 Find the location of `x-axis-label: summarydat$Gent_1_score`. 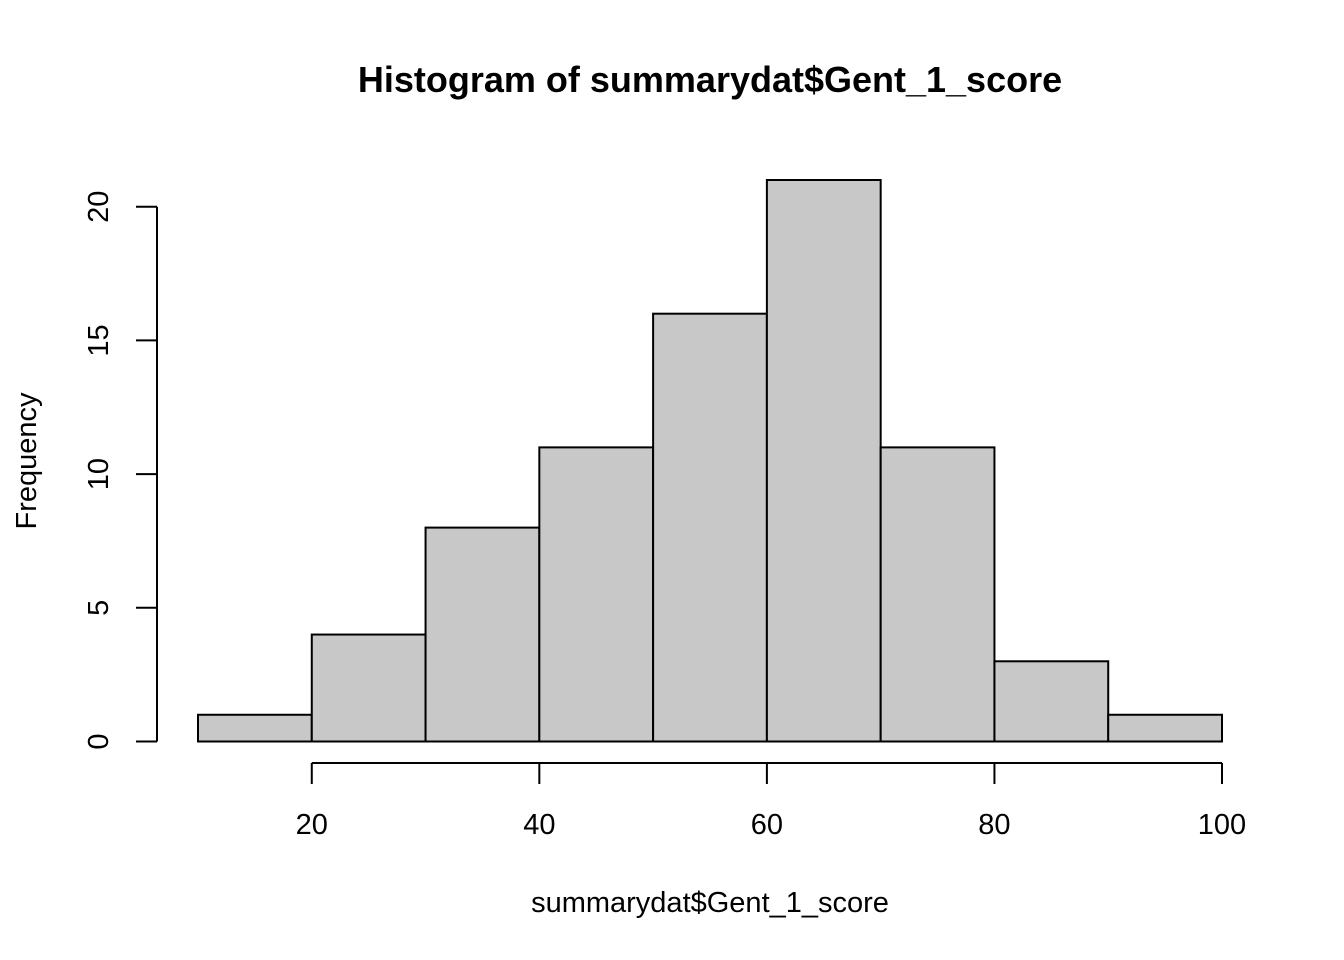

x-axis-label: summarydat$Gent_1_score is located at coordinates (710, 903).